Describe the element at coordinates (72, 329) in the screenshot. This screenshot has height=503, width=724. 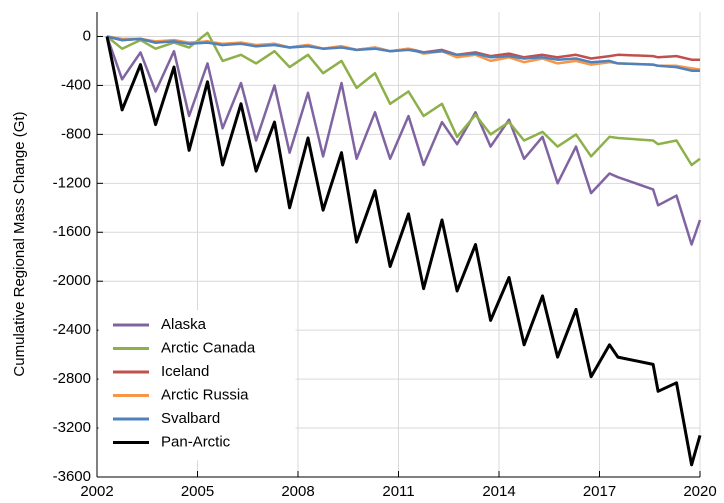
I see `y-tick-label: -2400` at that location.